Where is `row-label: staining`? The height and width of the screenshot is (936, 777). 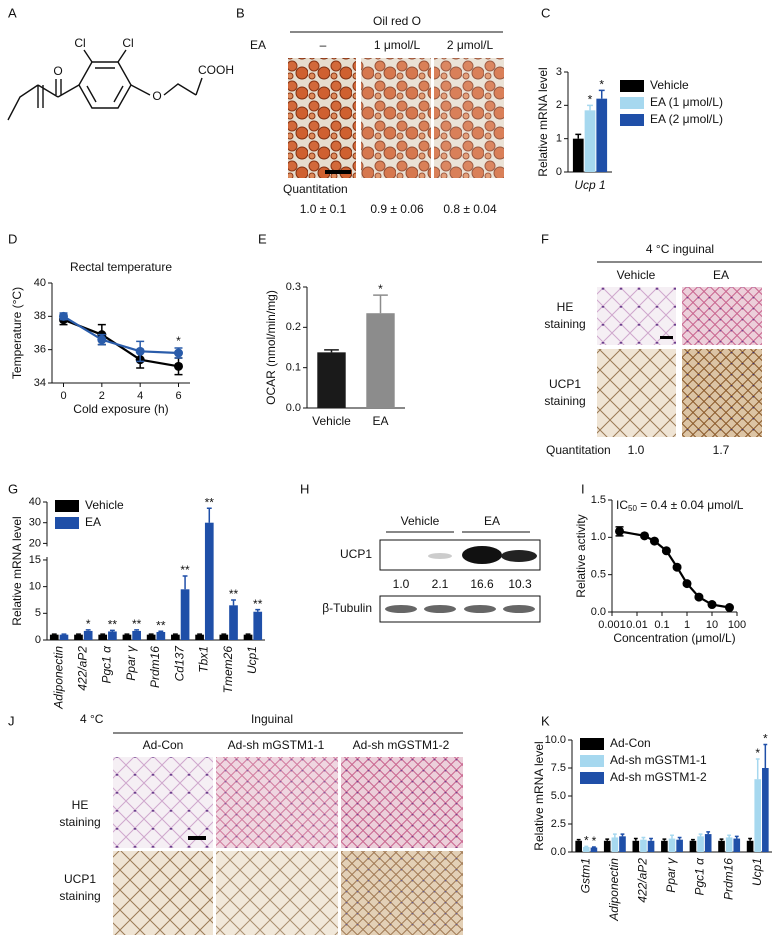
row-label: staining is located at coordinates (79, 896).